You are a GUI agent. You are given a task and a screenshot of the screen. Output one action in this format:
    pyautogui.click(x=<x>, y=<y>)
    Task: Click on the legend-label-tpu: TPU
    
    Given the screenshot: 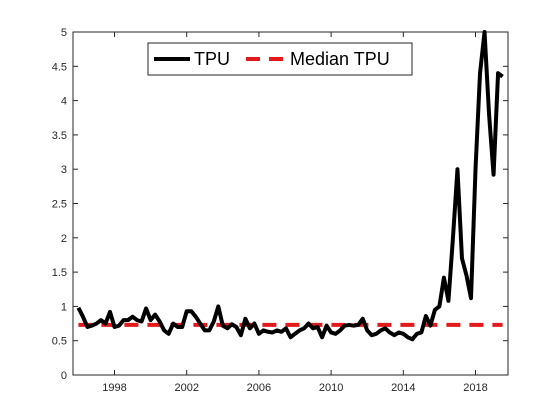 What is the action you would take?
    pyautogui.click(x=212, y=59)
    